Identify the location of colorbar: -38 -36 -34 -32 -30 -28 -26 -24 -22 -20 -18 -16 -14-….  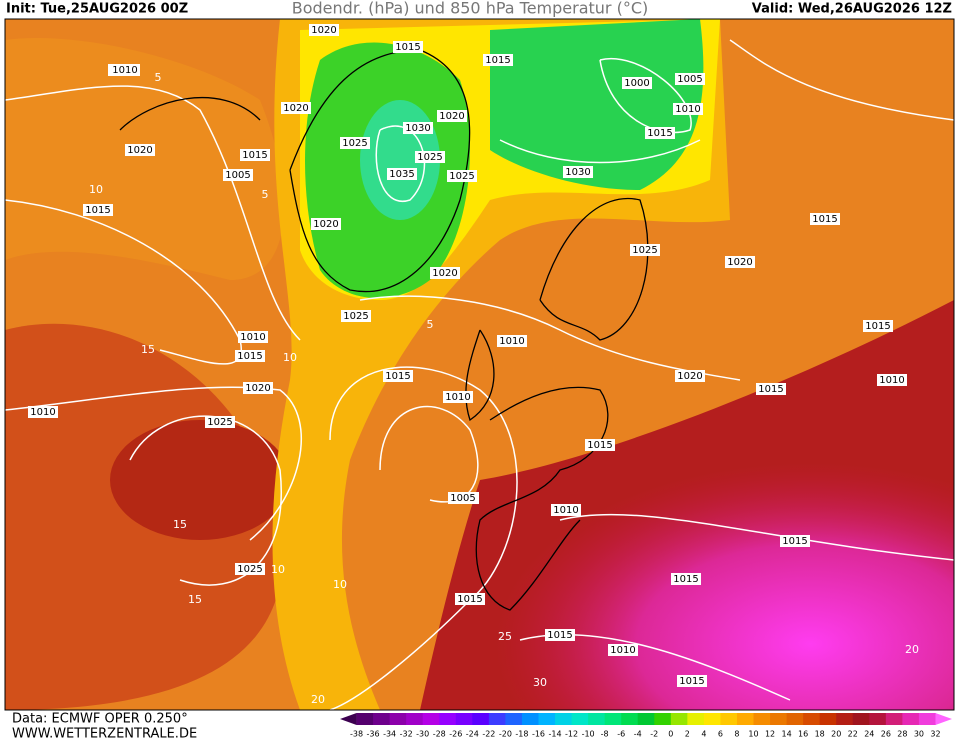
(646, 726).